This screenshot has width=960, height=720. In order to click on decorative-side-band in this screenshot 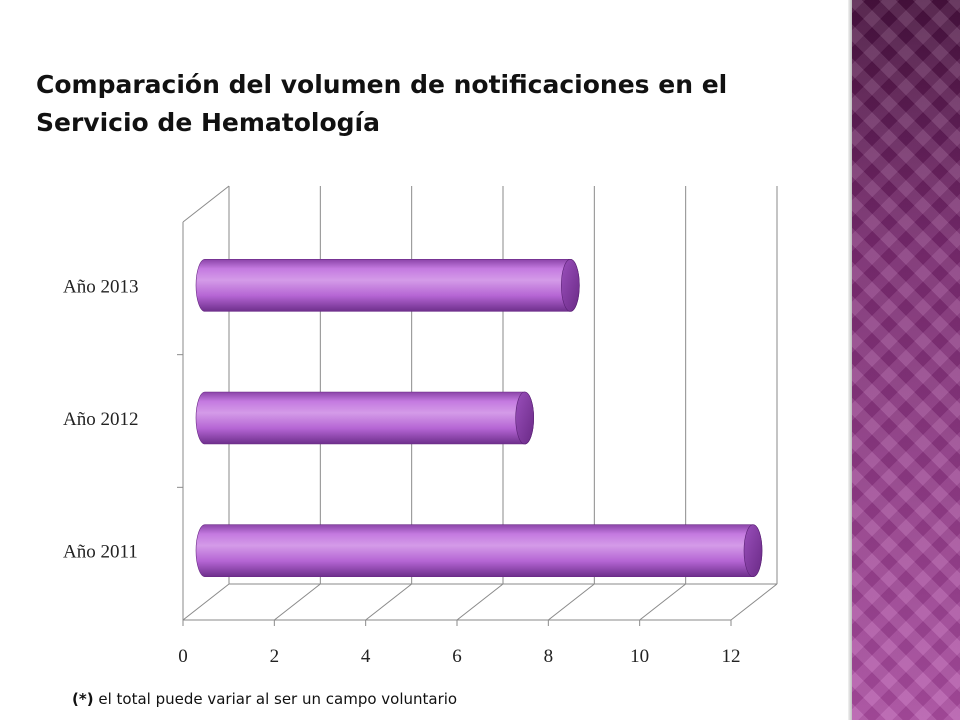, I will do `click(906, 360)`.